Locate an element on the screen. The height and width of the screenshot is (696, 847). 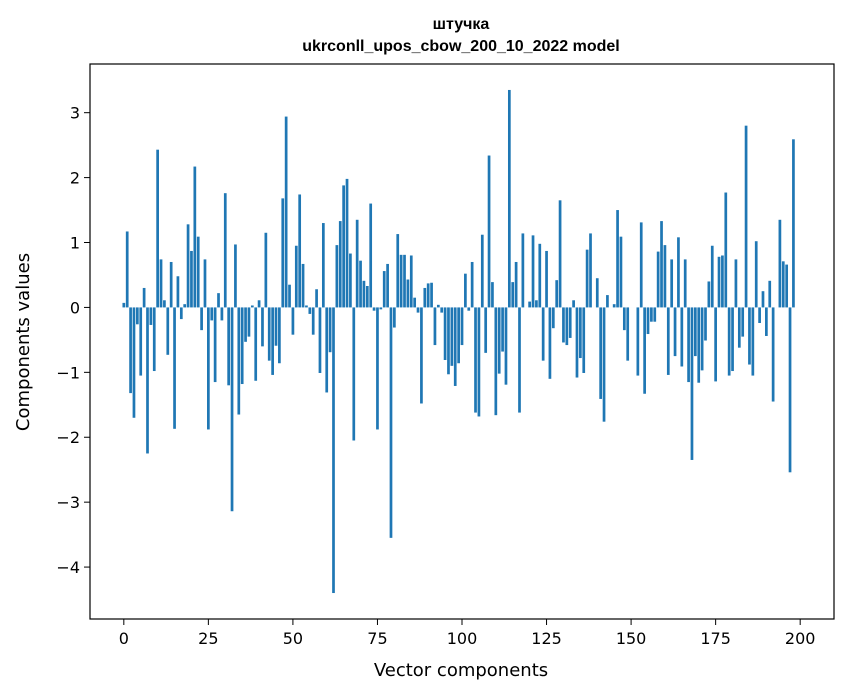
chart-title: штучка is located at coordinates (461, 24).